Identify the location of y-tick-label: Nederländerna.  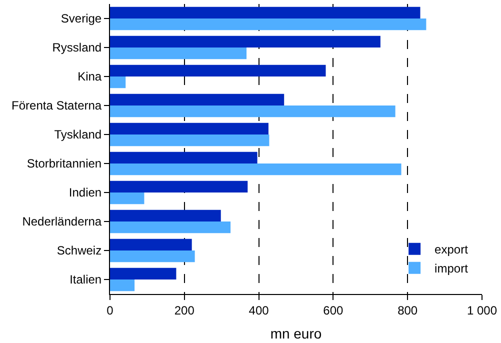
(62, 221).